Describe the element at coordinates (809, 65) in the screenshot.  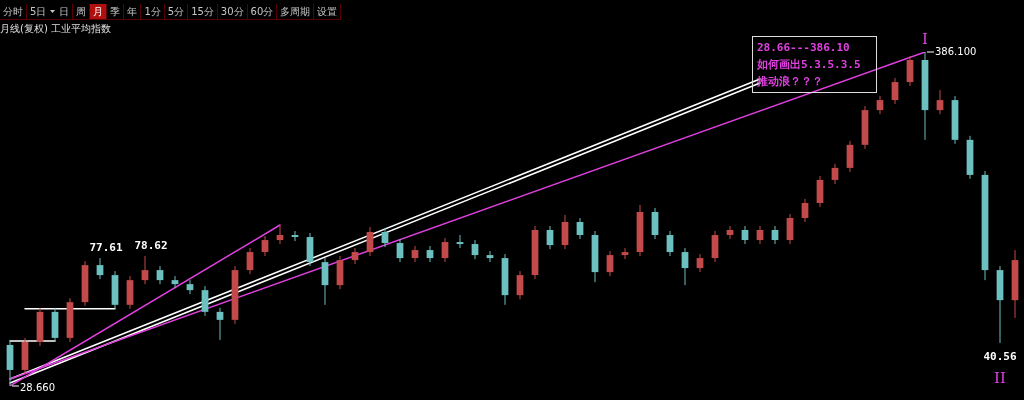
I see `annotation: 28.66---386.10 如何画出5.3.5.3.5 推动浪？？？` at that location.